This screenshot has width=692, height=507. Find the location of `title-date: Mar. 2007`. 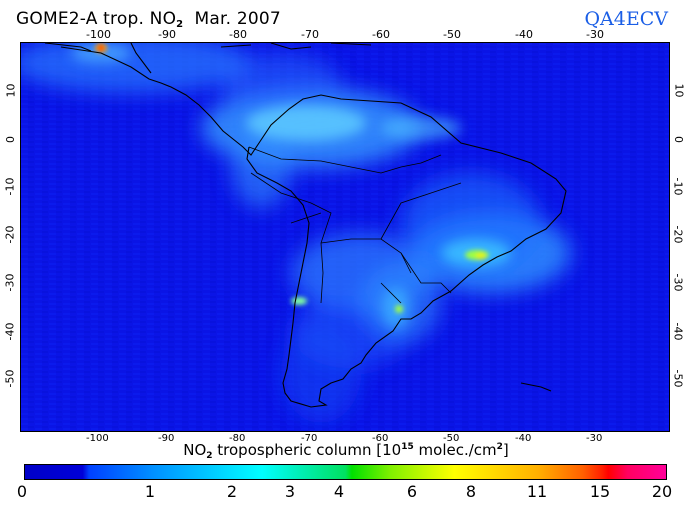

title-date: Mar. 2007 is located at coordinates (232, 19).